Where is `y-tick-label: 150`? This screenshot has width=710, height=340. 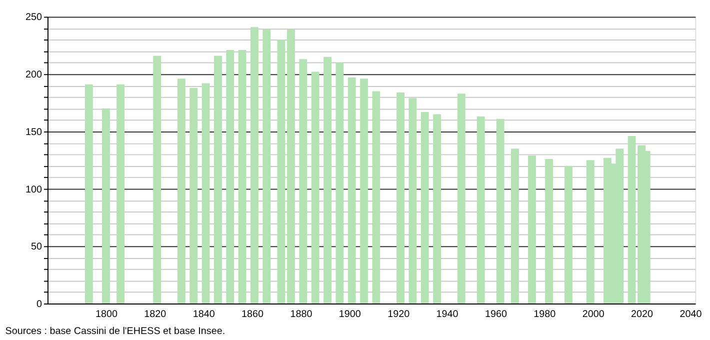 y-tick-label: 150 is located at coordinates (34, 132).